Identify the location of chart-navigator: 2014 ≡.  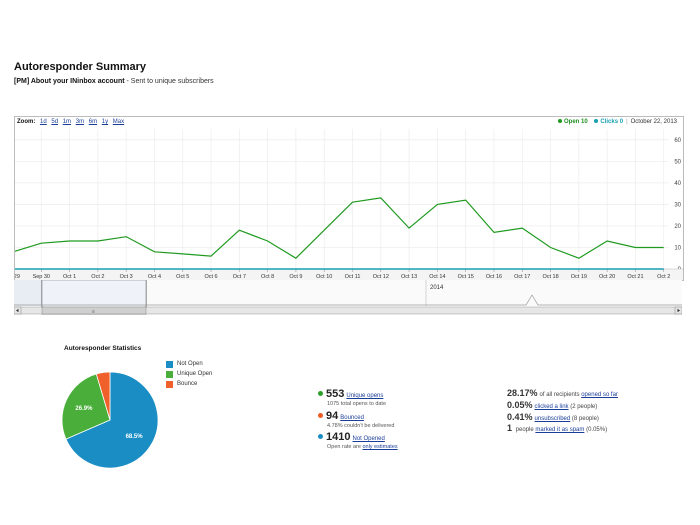
(348, 297).